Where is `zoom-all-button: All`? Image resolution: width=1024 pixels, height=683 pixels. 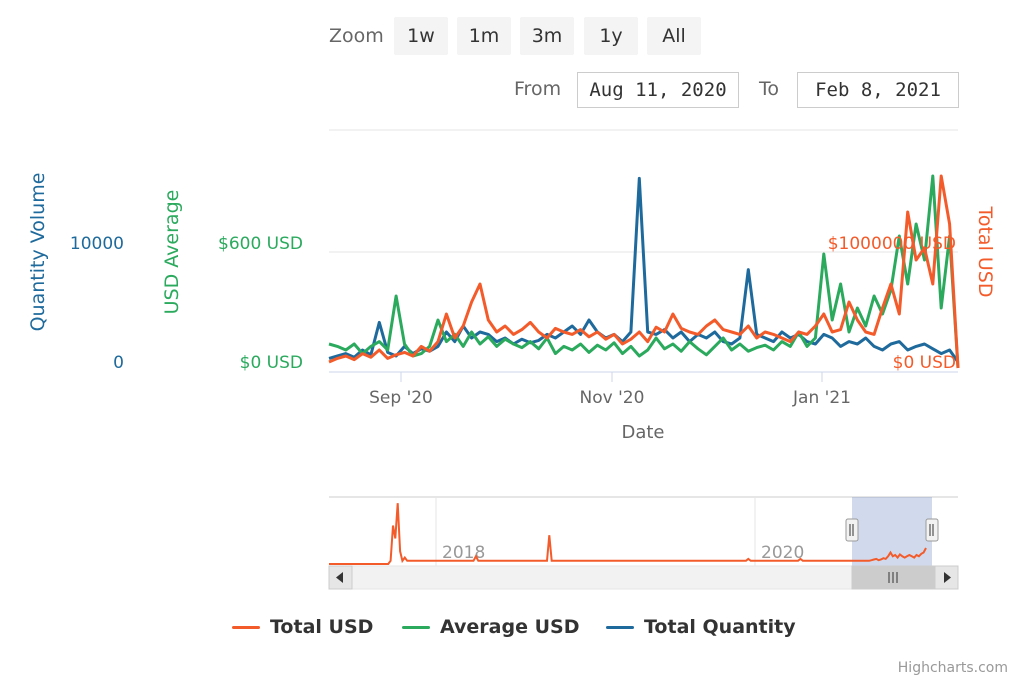 zoom-all-button: All is located at coordinates (674, 36).